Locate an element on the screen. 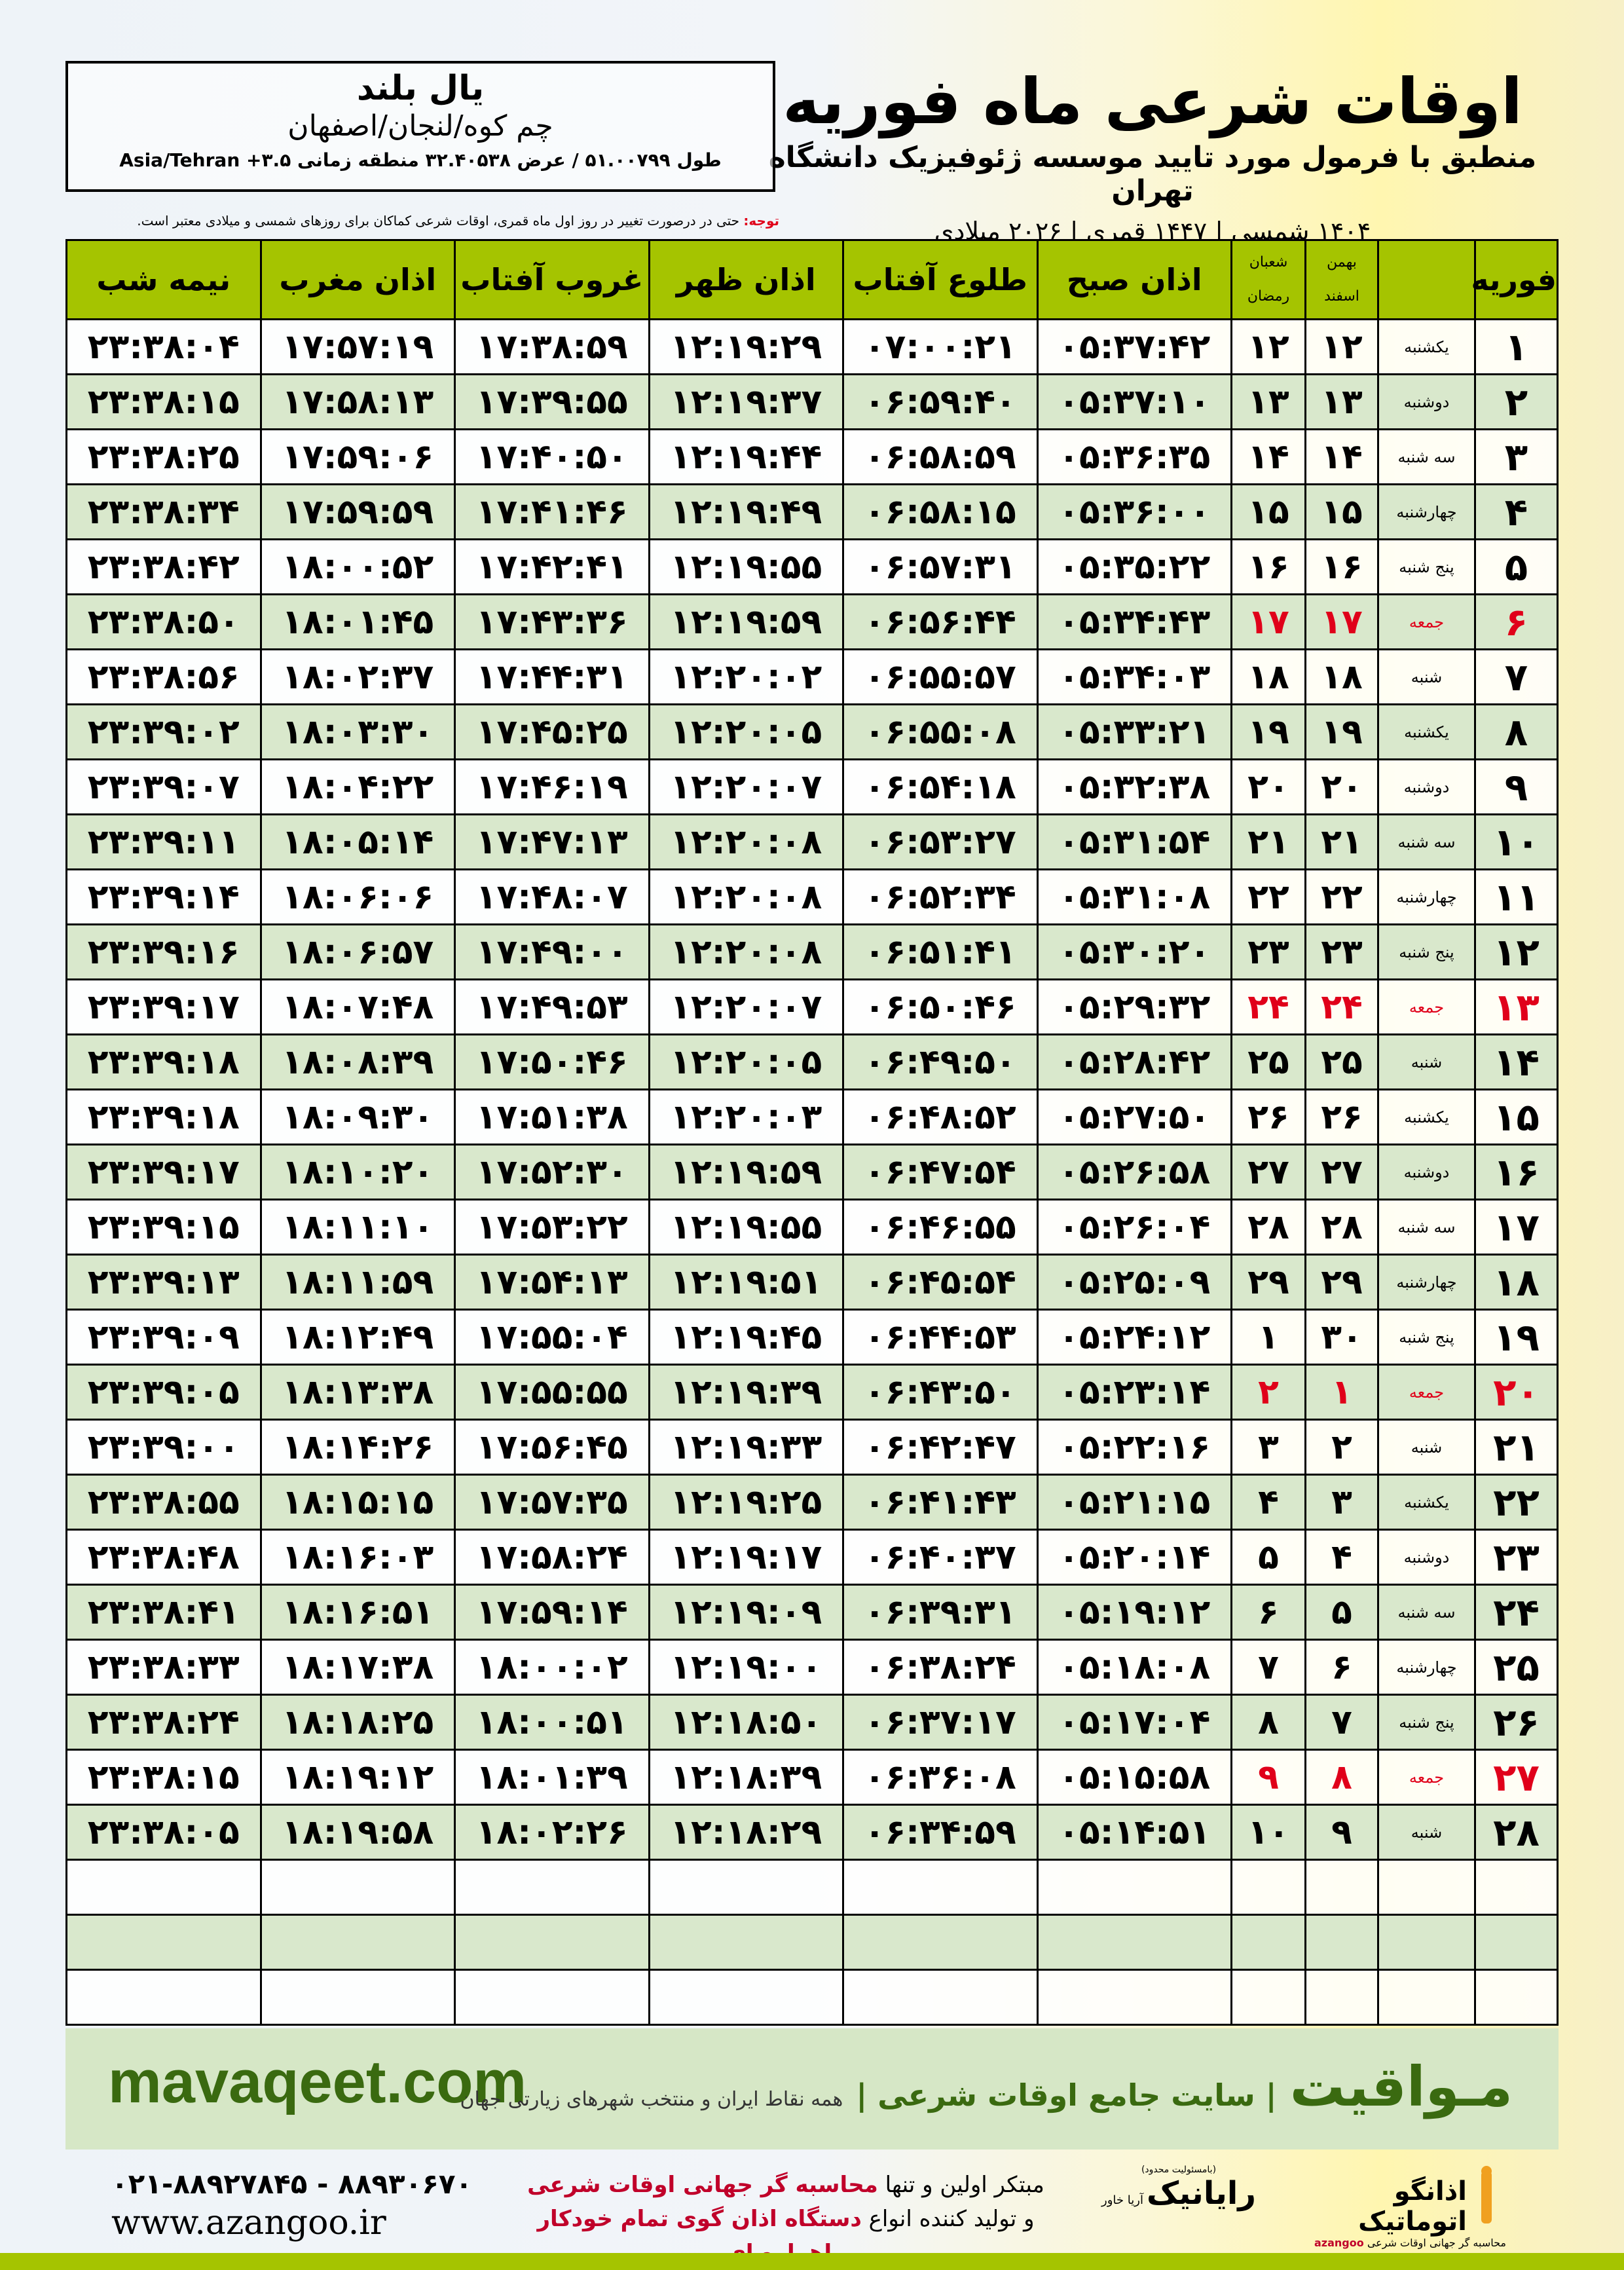 Image resolution: width=1624 pixels, height=2270 pixels. cell-sunset: ۱۷:۵۱:۳۸ is located at coordinates (552, 1116).